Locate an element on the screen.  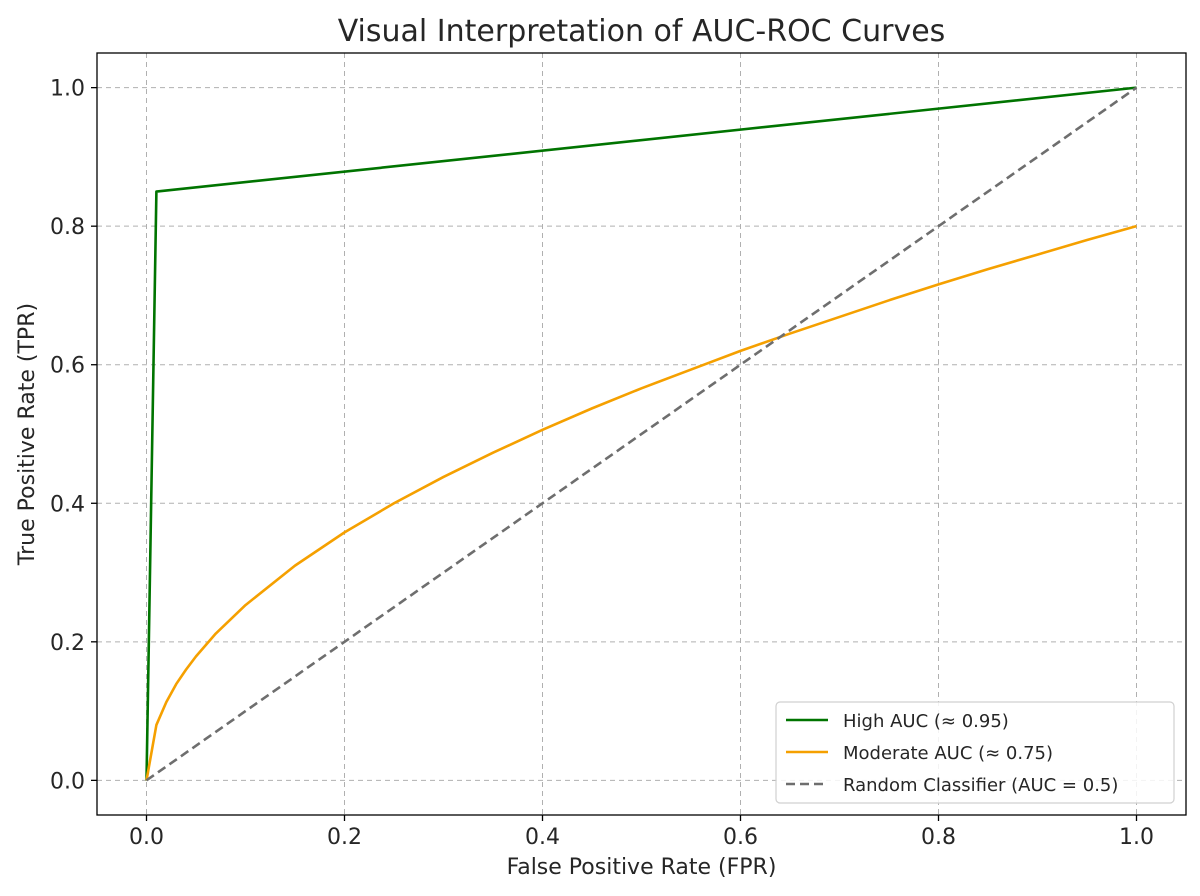
y-axis-label: True Positive Rate (TPR) is located at coordinates (27, 434).